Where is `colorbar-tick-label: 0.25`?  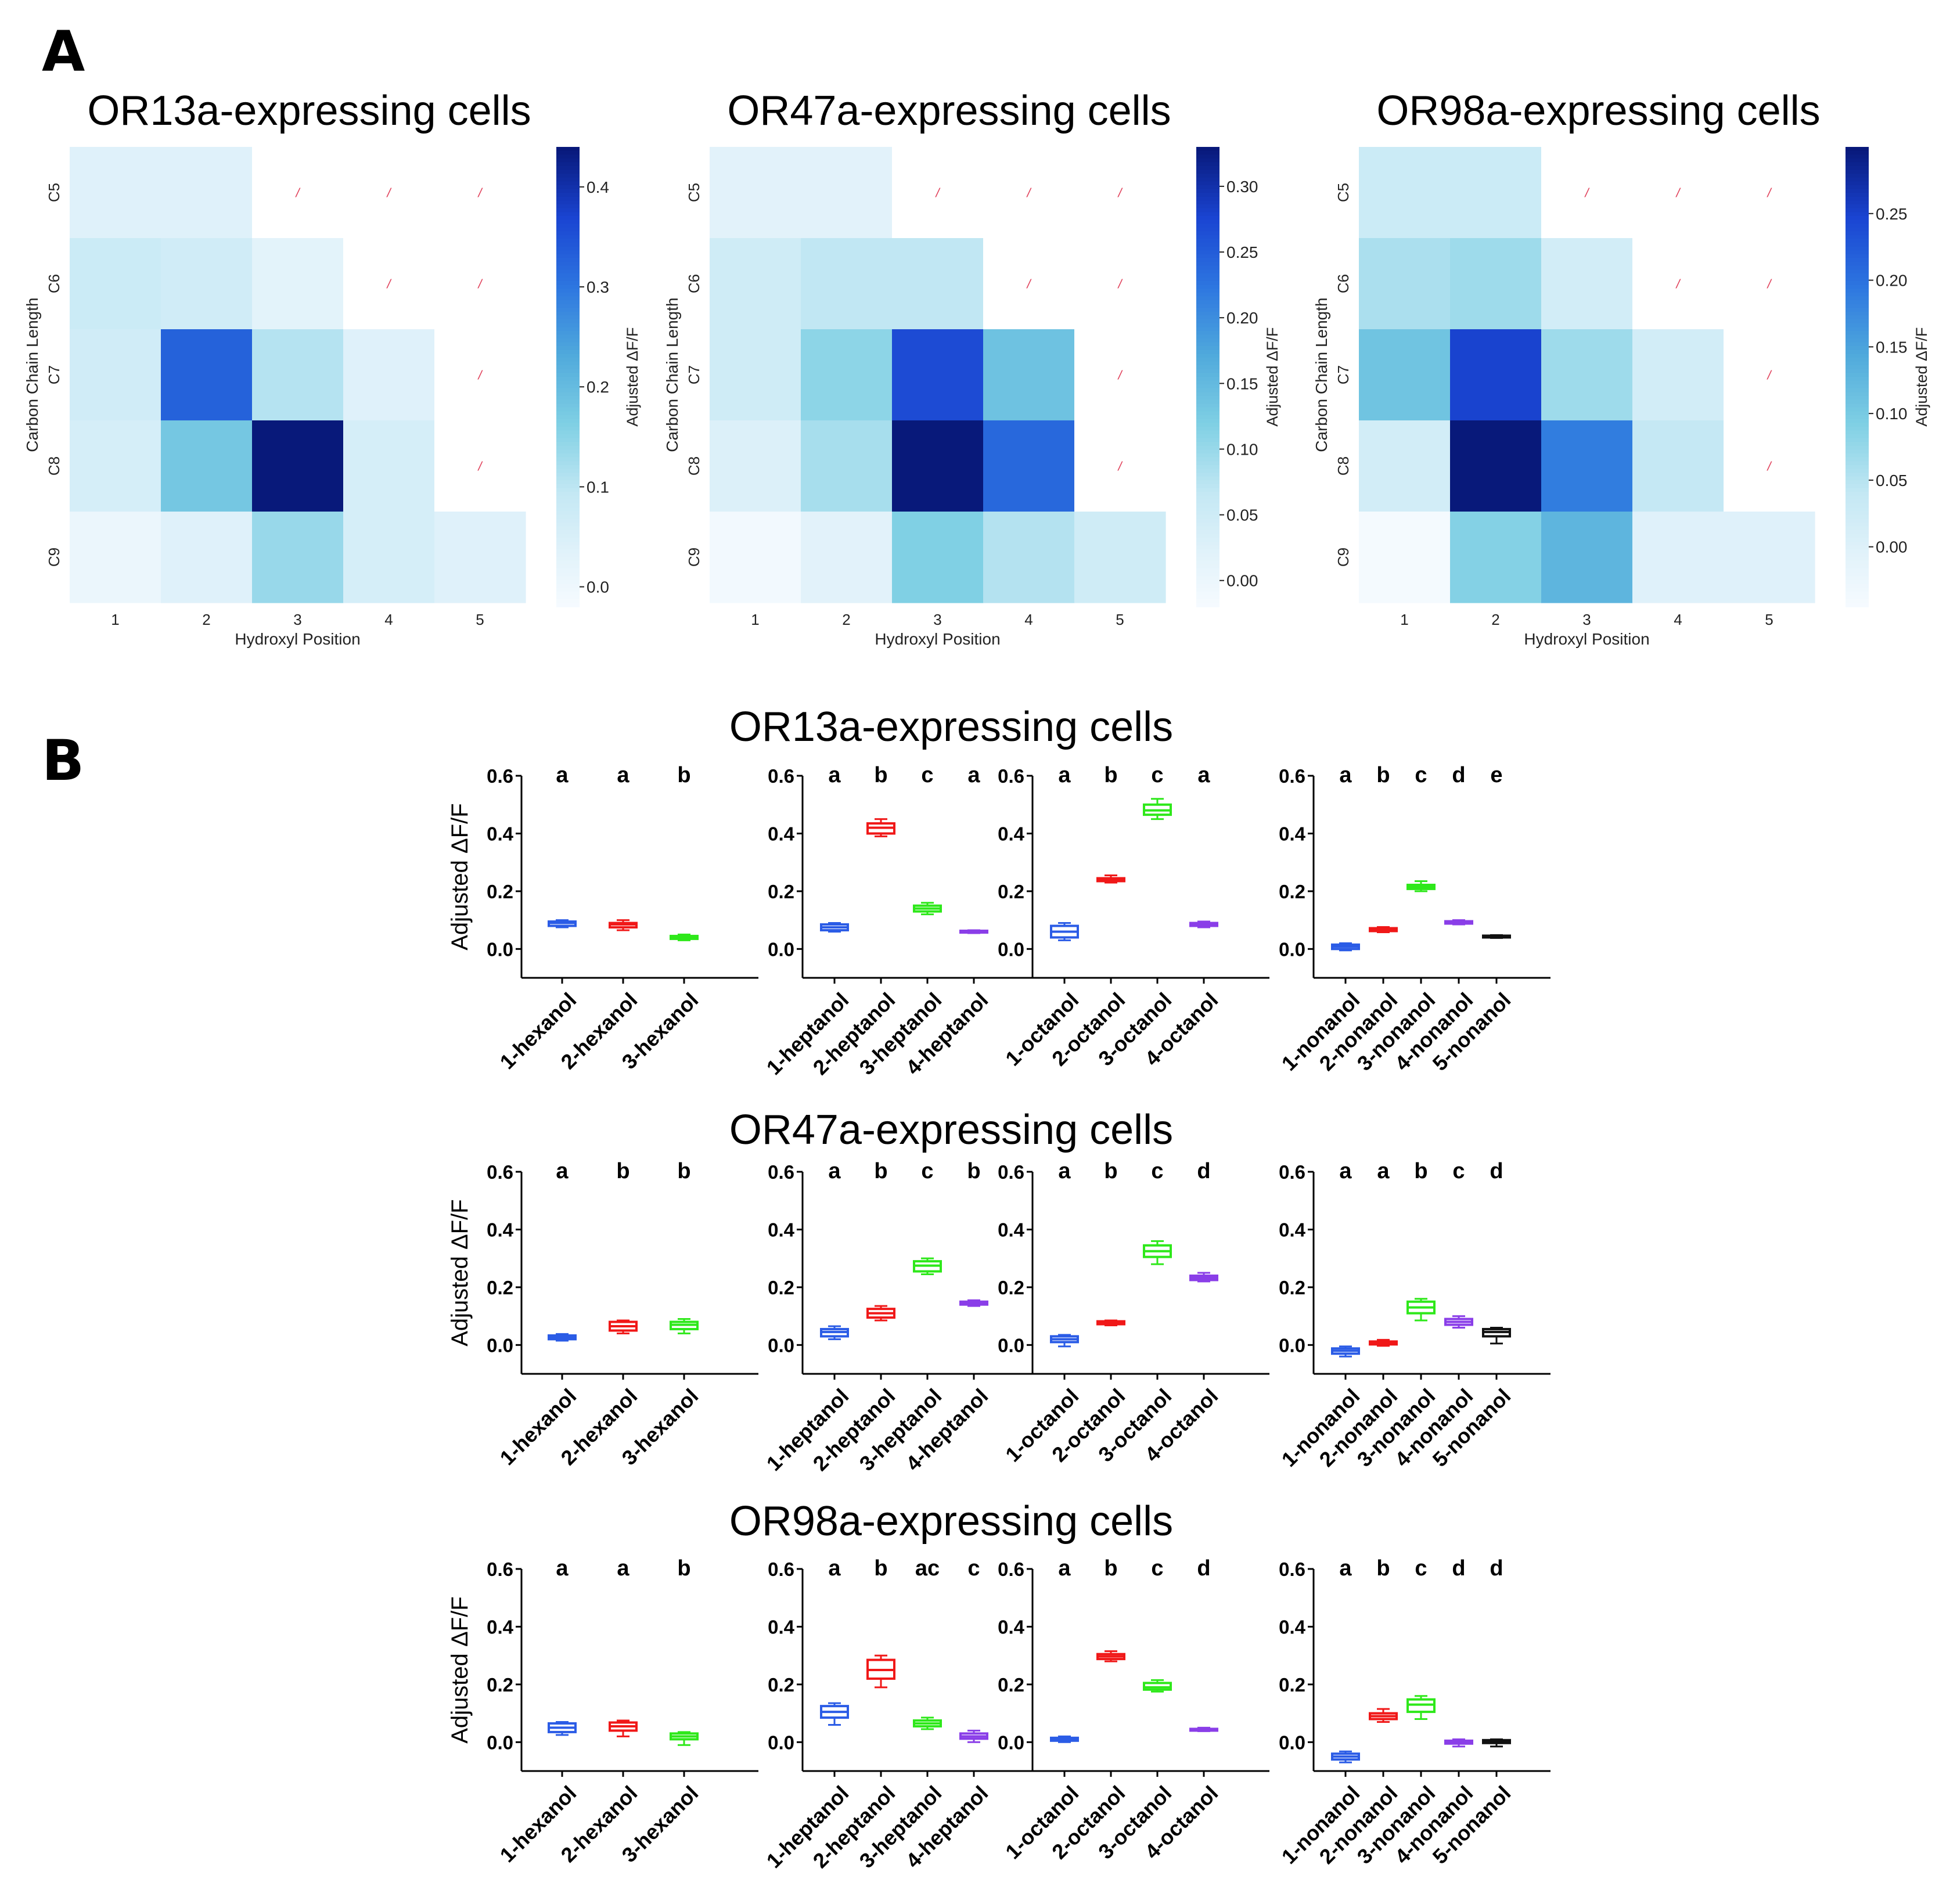
colorbar-tick-label: 0.25 is located at coordinates (1892, 214).